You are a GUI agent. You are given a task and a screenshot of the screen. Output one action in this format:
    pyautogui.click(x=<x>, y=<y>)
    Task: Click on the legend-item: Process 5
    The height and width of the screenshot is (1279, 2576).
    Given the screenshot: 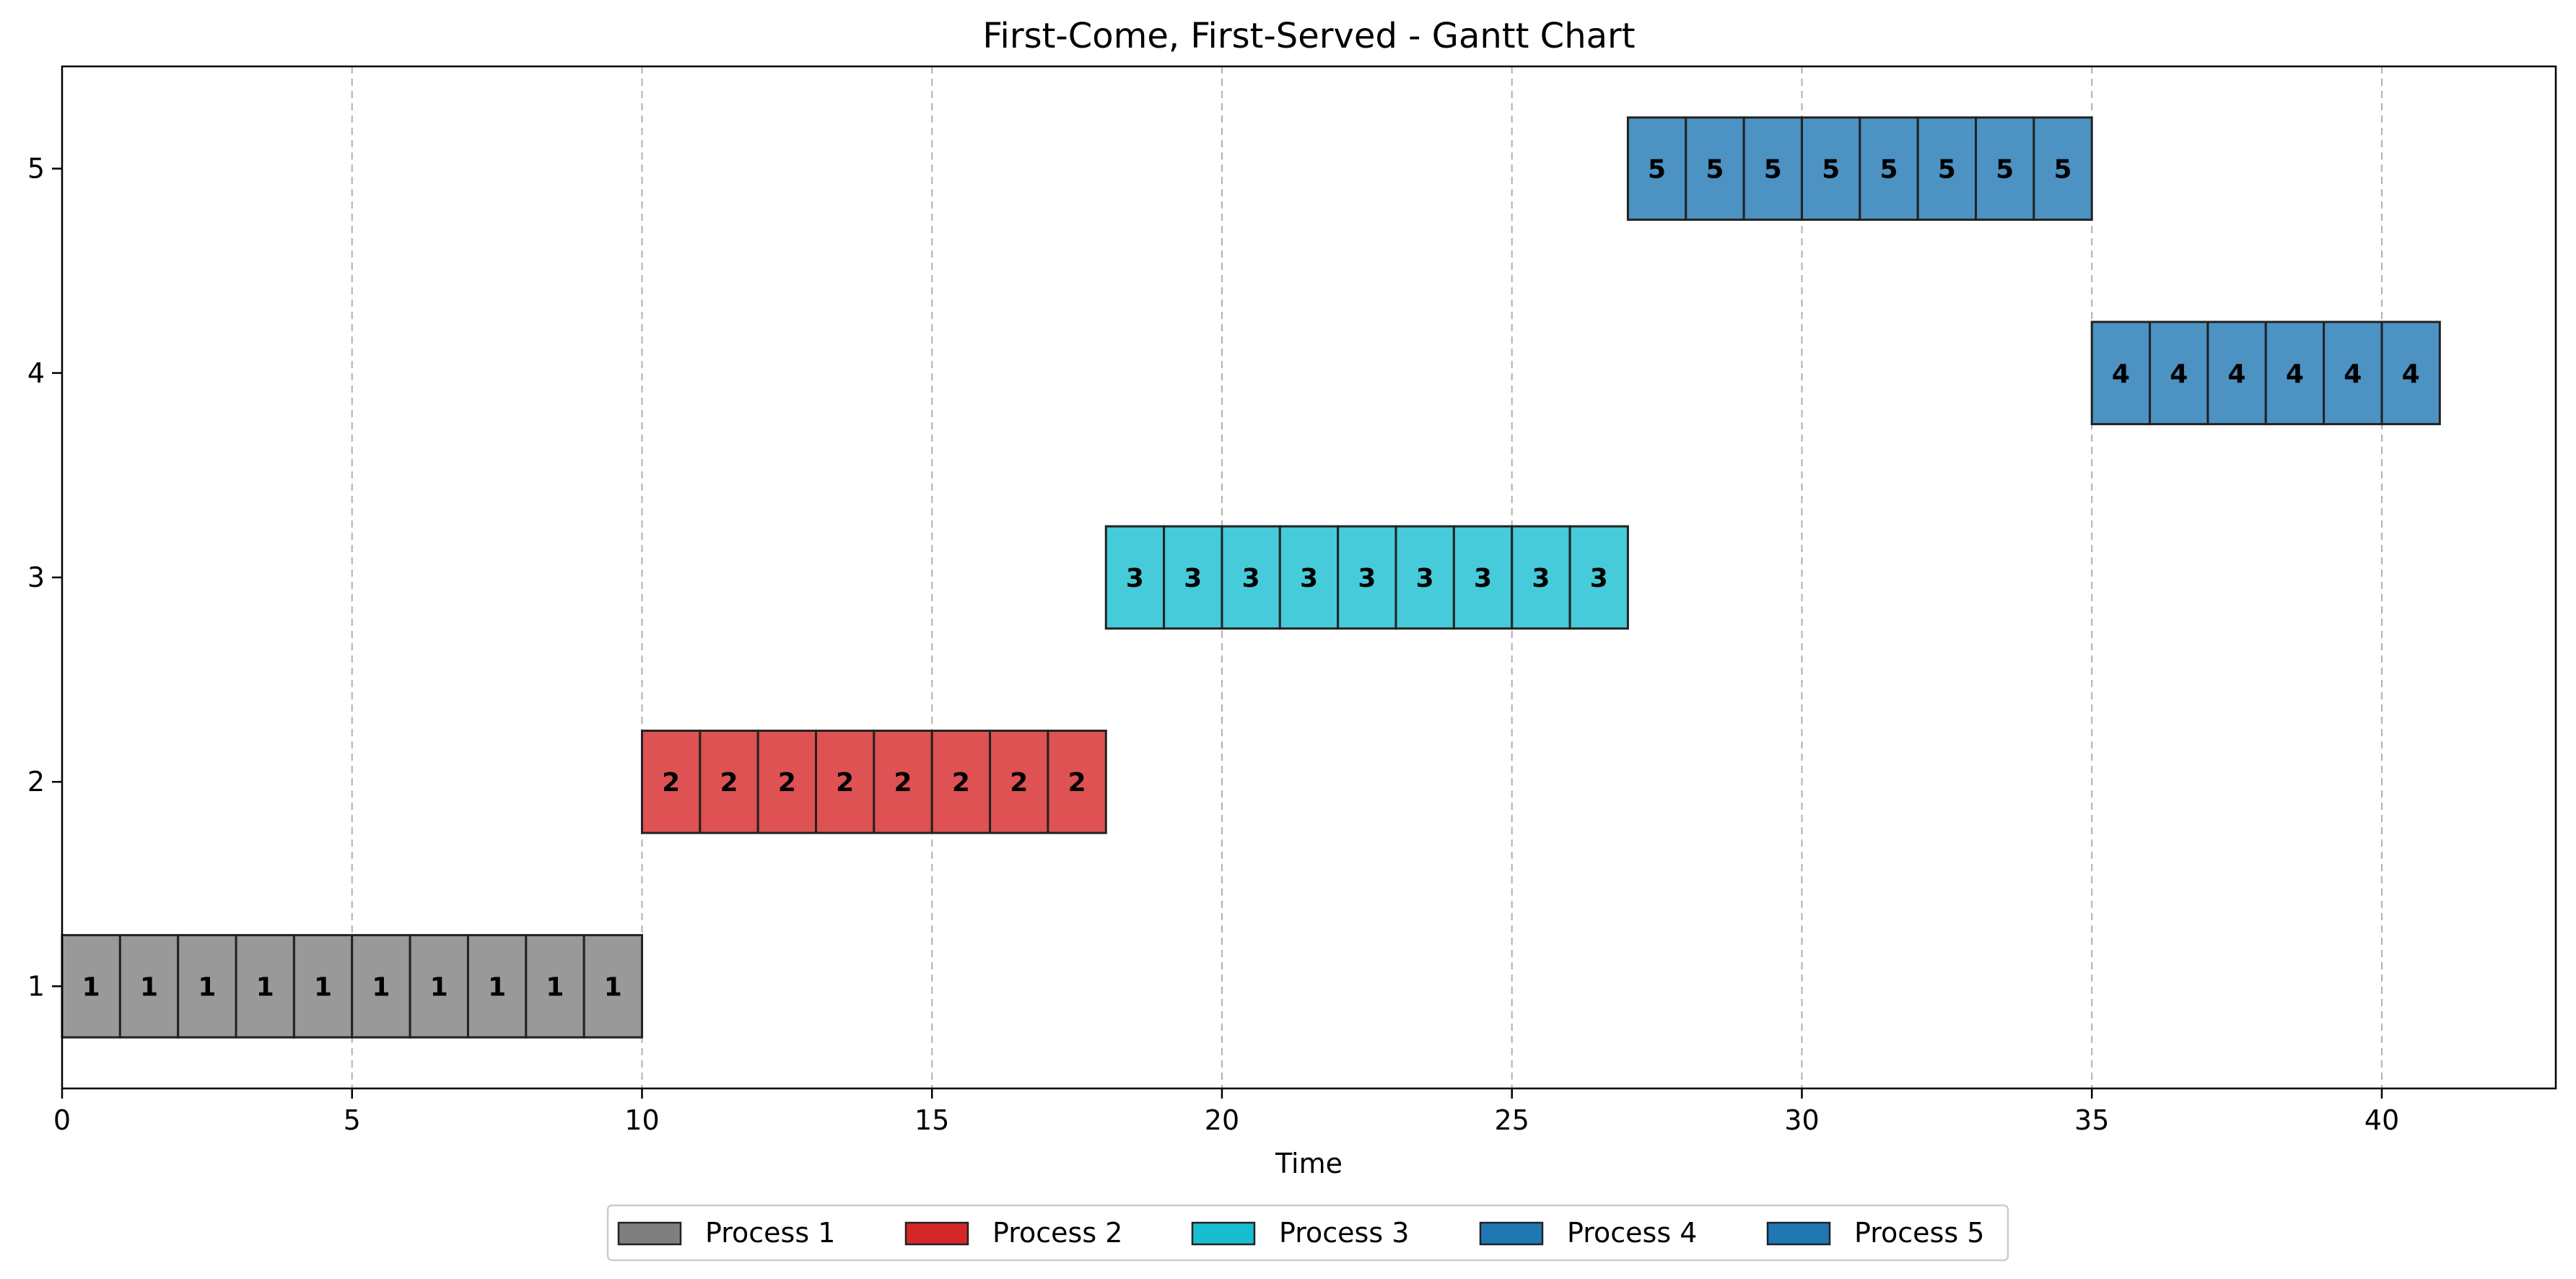 What is the action you would take?
    pyautogui.click(x=1875, y=1233)
    